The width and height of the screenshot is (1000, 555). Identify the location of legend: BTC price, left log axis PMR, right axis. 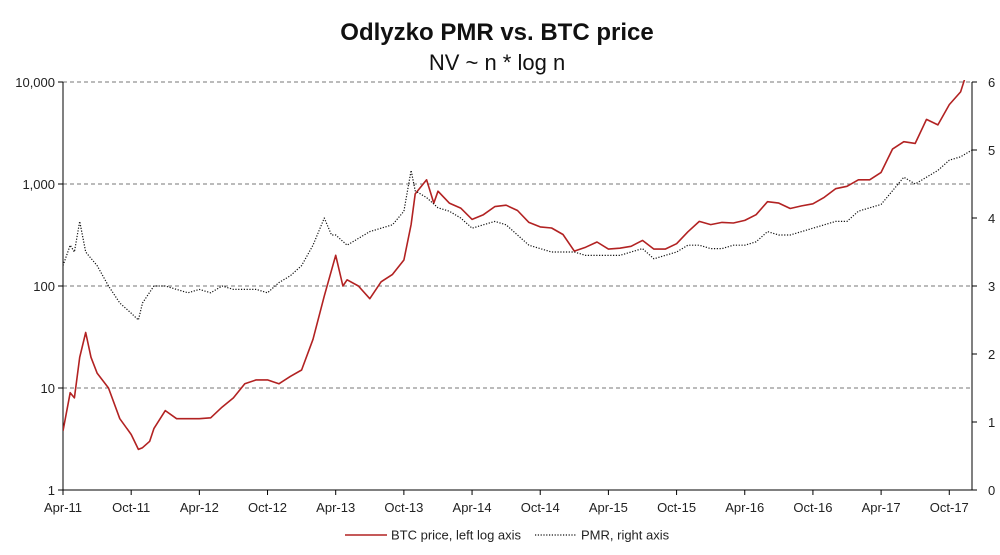
(507, 535).